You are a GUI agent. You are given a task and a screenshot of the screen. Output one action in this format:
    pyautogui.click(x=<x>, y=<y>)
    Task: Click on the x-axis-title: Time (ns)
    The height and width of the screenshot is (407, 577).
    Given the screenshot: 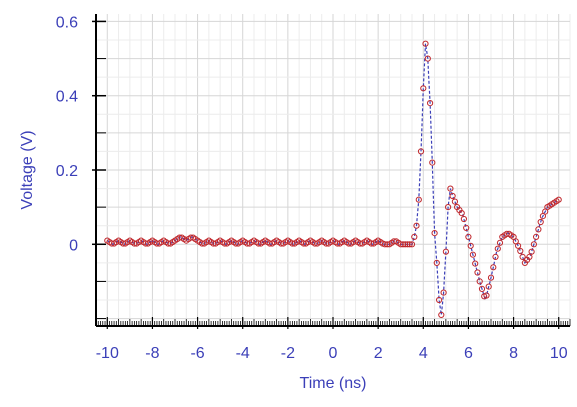 What is the action you would take?
    pyautogui.click(x=333, y=383)
    